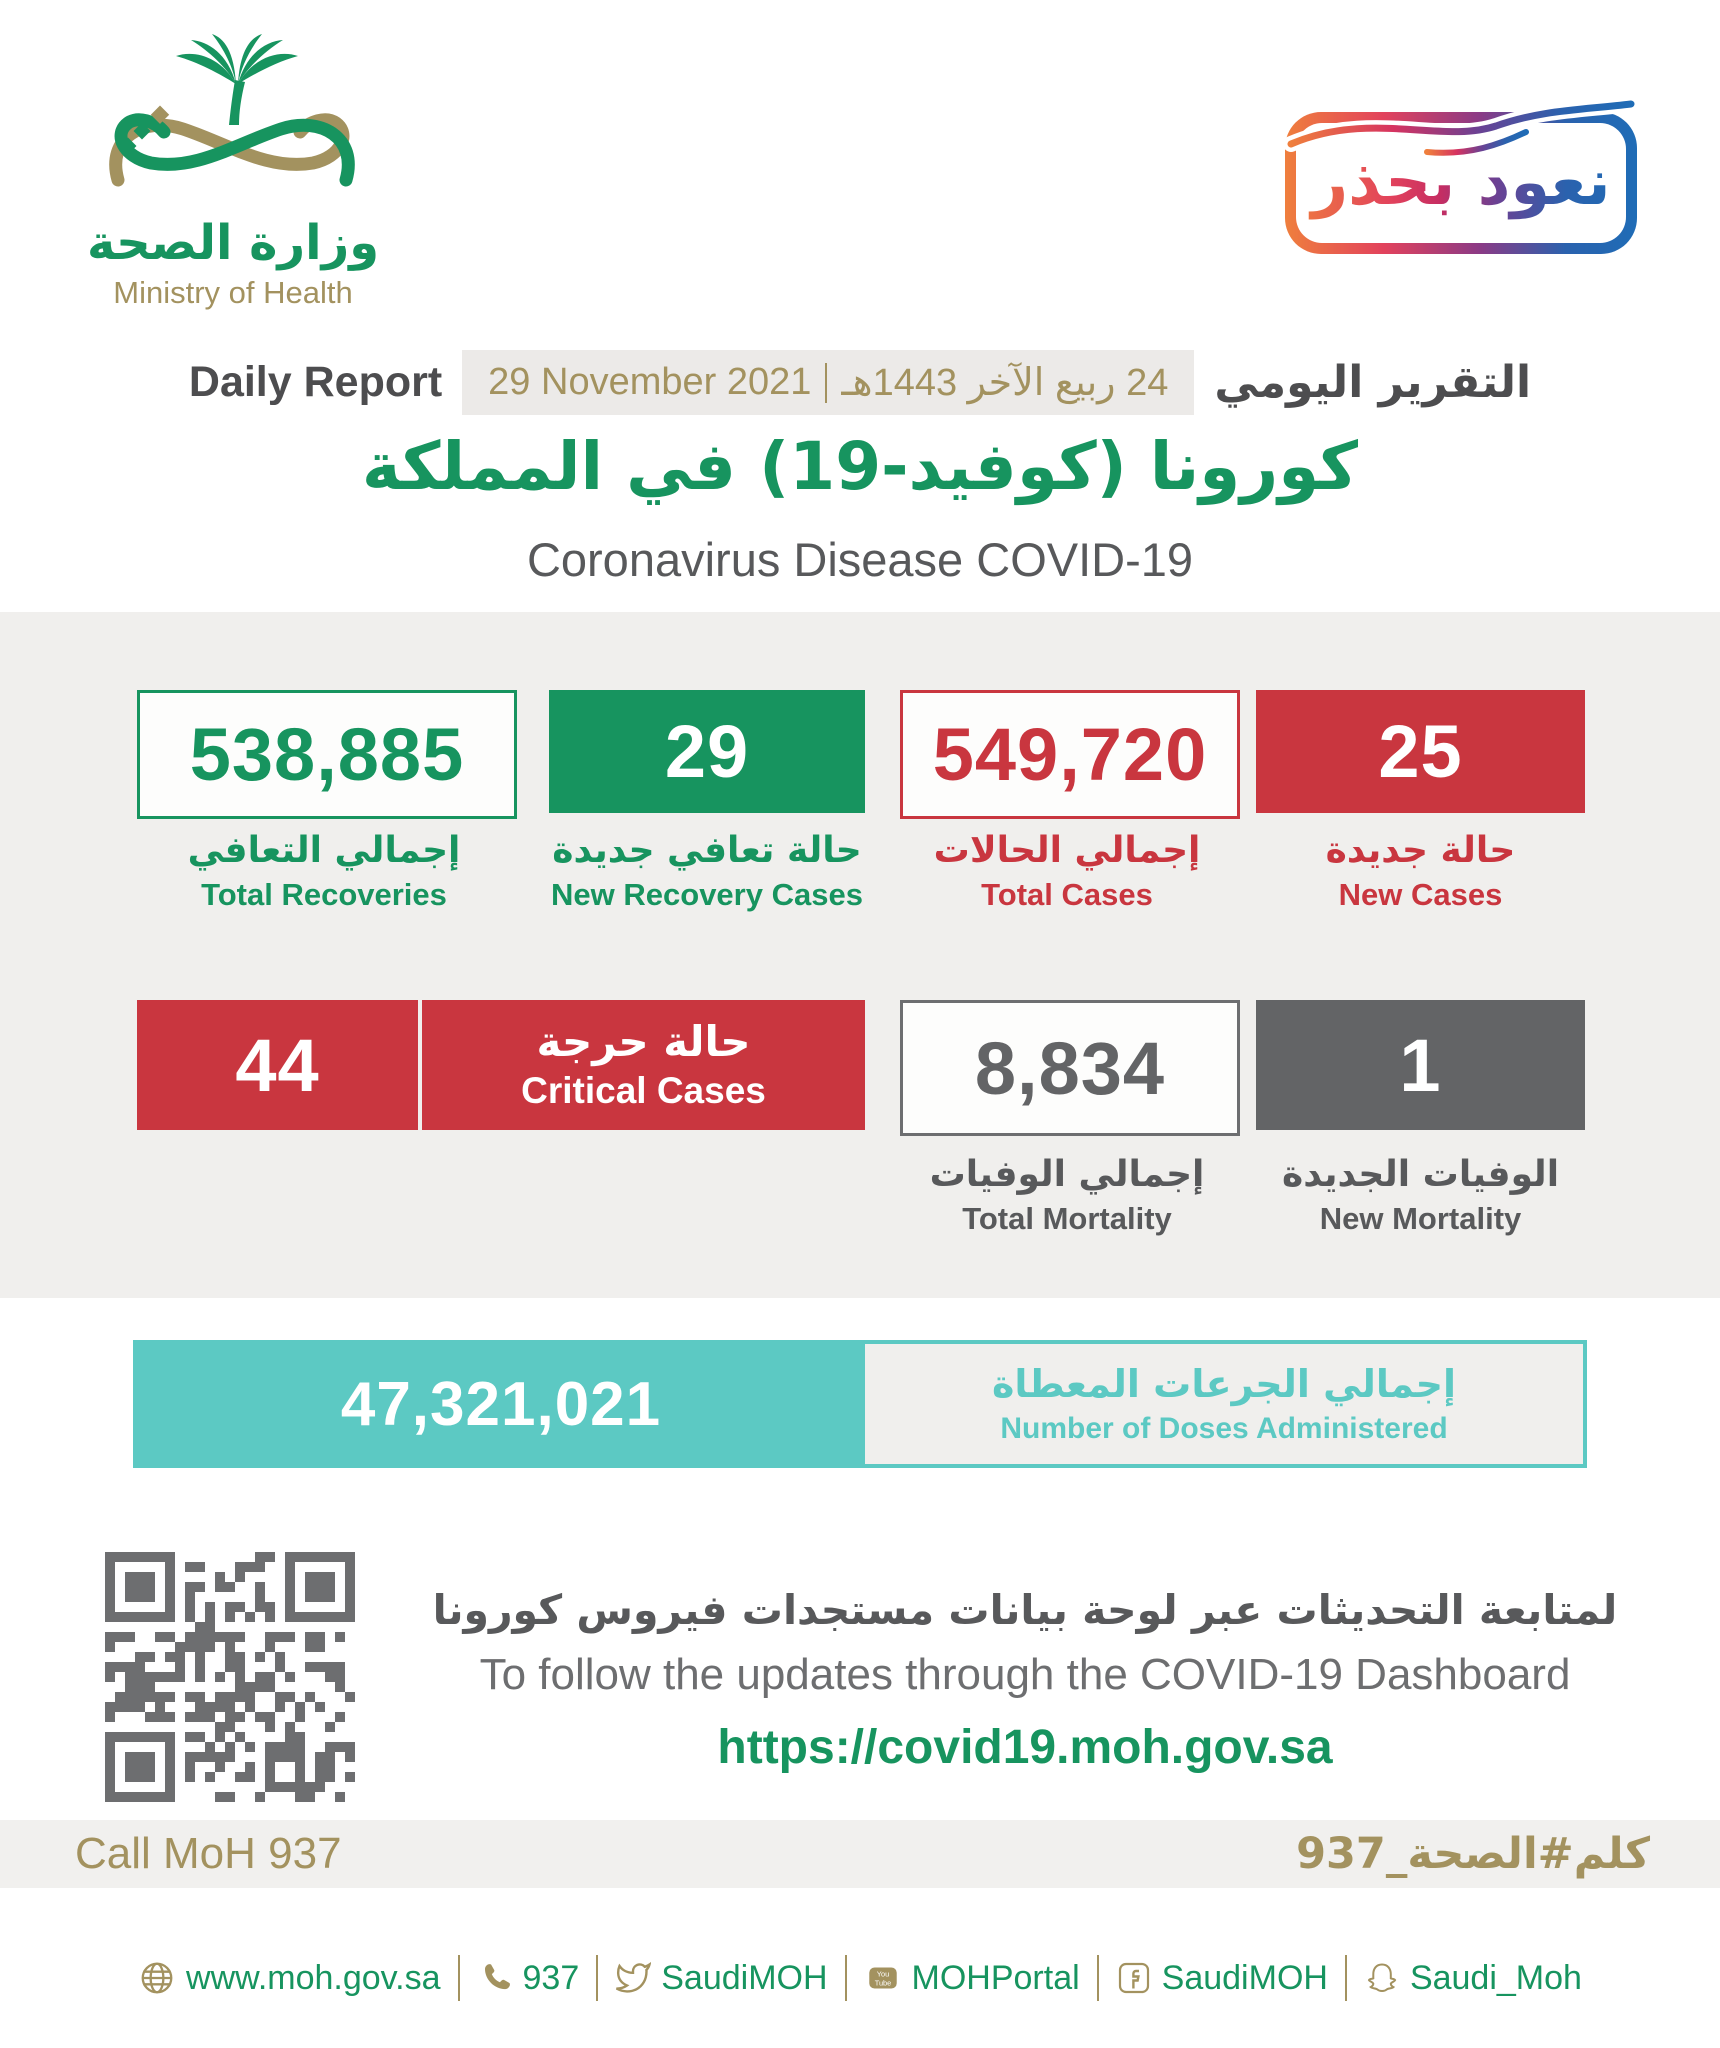  Describe the element at coordinates (643, 1041) in the screenshot. I see `label-ar: حالة حرجة` at that location.